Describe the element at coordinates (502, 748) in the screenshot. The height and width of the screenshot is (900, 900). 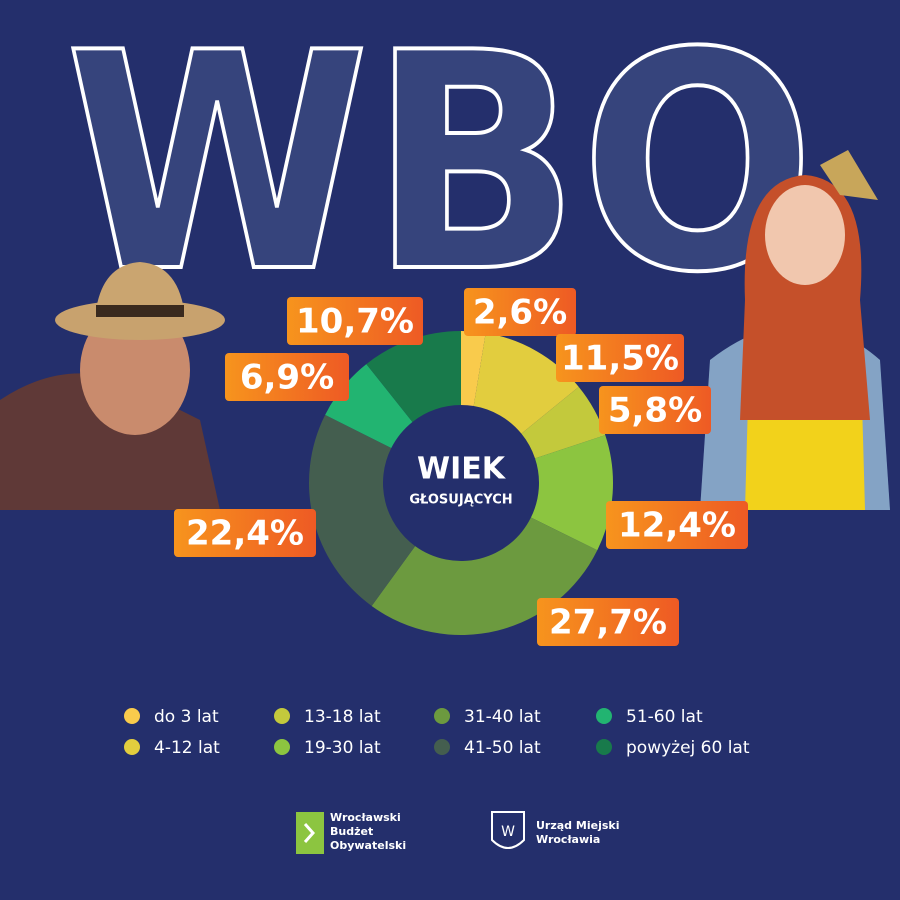
I see `legend-label: 41-50 lat` at that location.